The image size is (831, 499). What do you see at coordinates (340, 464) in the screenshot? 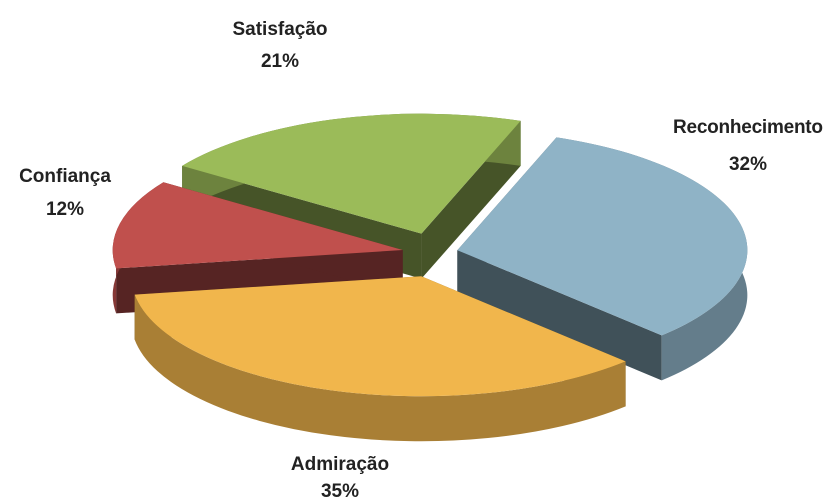
I see `slice-label: Admiração` at bounding box center [340, 464].